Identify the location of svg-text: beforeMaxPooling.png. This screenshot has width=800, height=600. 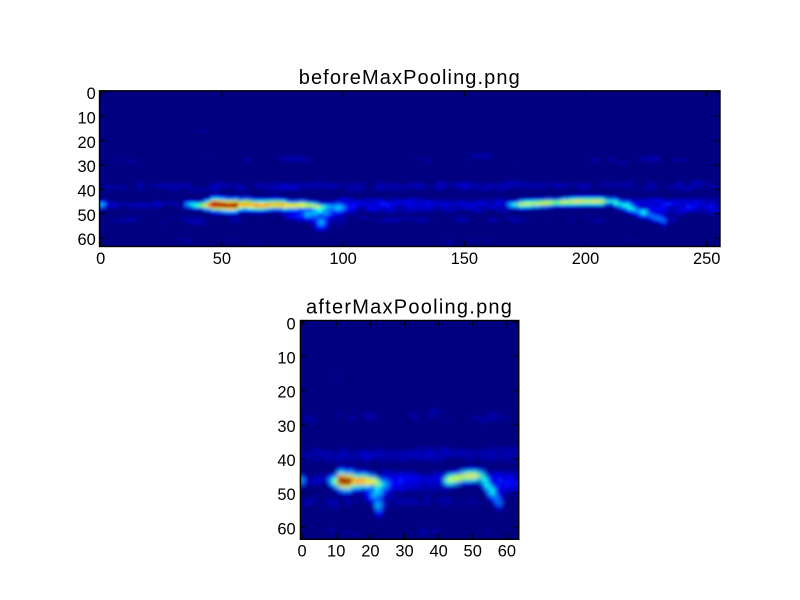
(410, 78).